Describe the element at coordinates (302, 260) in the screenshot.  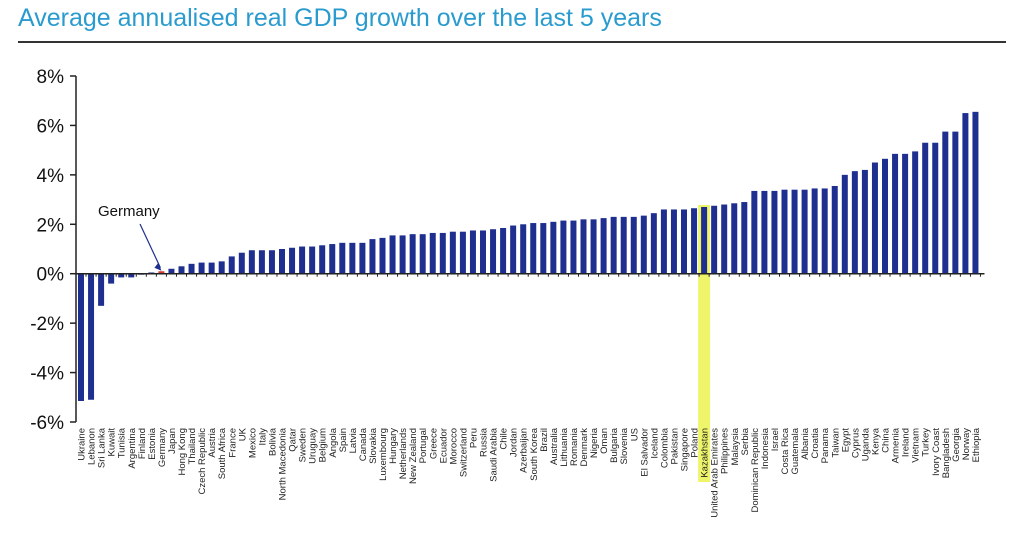
I see `bar-sweden` at that location.